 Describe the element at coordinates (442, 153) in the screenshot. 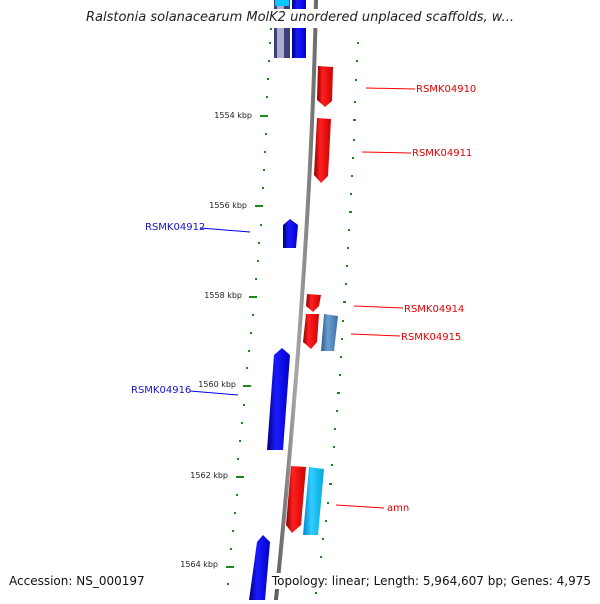

I see `gene-label-rsmk04911: RSMK04911` at that location.